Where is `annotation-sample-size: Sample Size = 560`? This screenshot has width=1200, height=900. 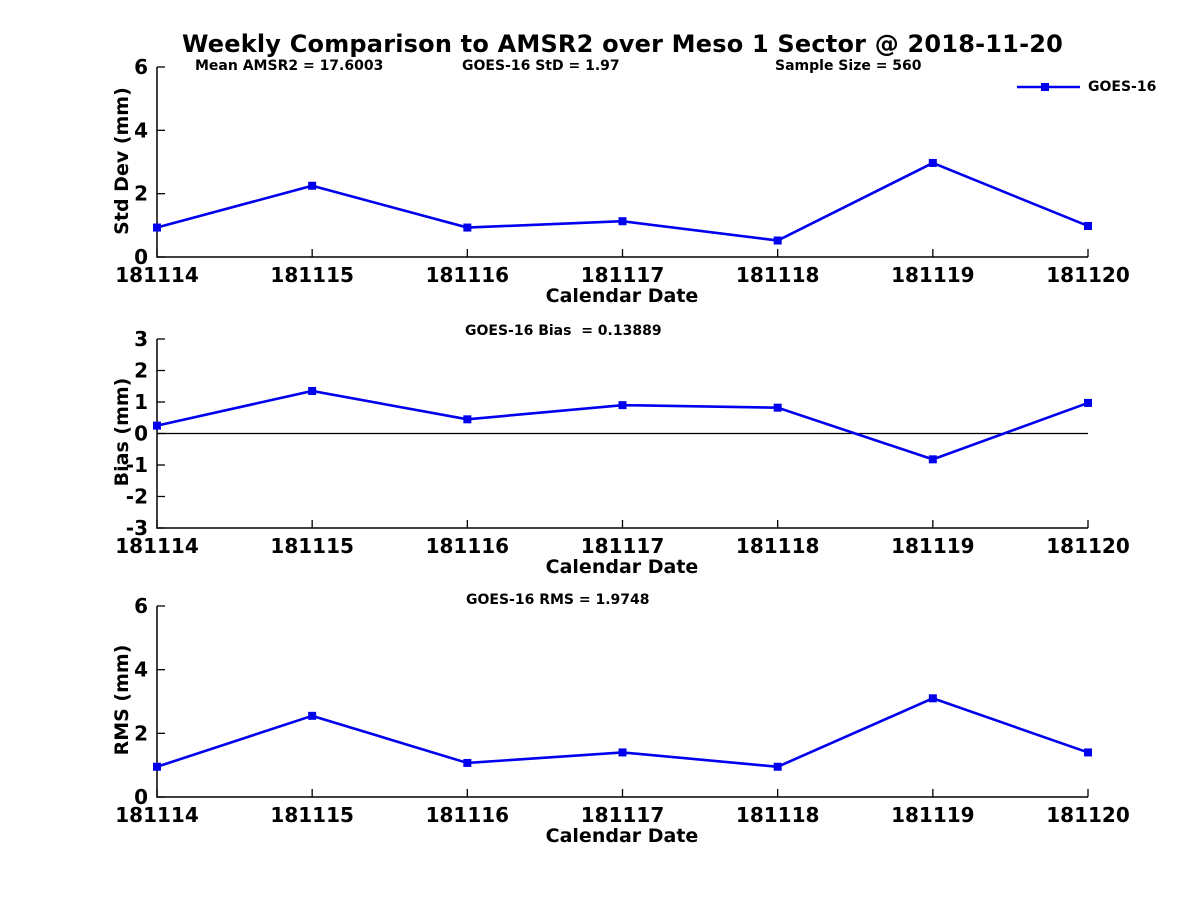 annotation-sample-size: Sample Size = 560 is located at coordinates (848, 66).